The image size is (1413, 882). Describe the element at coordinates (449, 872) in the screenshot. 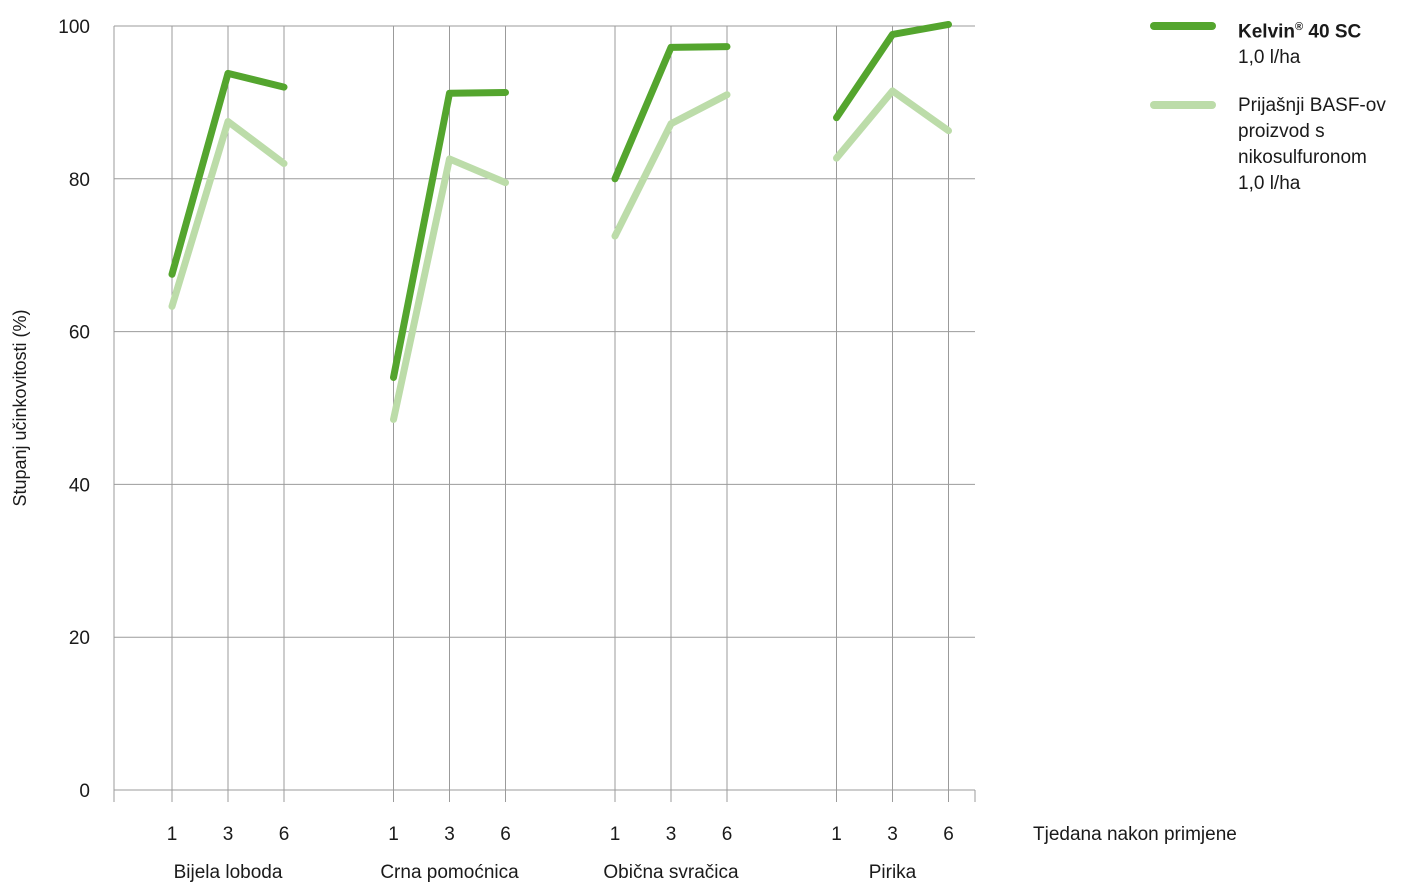

I see `group-label-1: Crna pomoćnica` at that location.